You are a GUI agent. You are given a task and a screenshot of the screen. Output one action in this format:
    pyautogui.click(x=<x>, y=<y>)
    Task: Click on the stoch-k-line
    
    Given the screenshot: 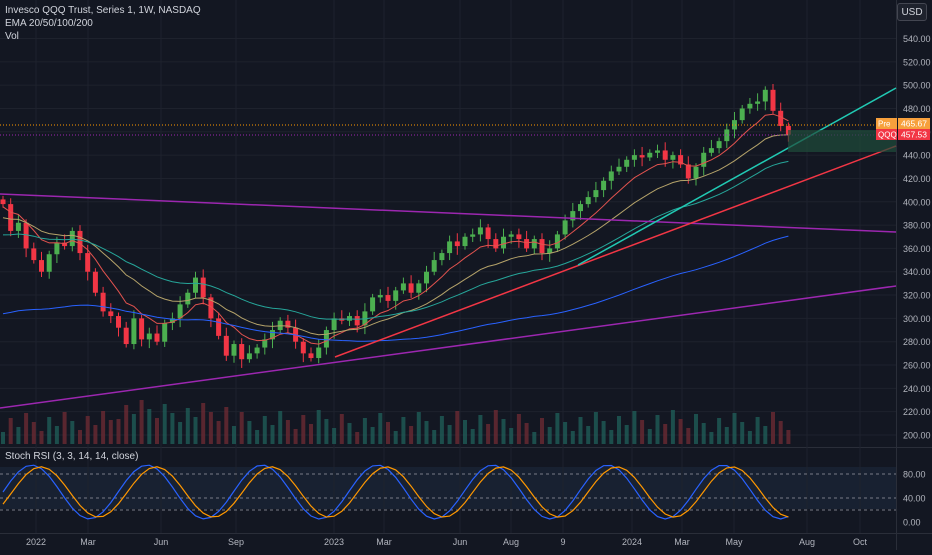 What is the action you would take?
    pyautogui.click(x=395, y=492)
    